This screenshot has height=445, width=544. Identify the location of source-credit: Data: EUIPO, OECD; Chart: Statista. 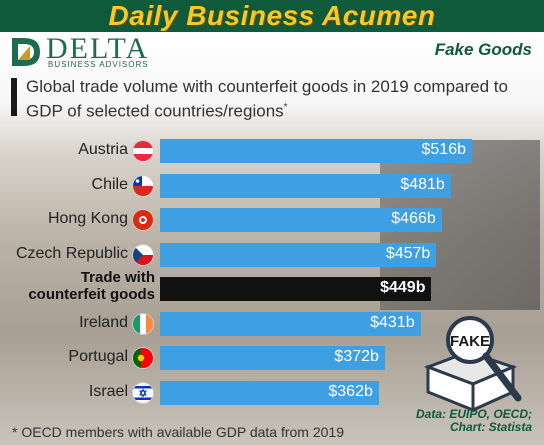
(474, 421).